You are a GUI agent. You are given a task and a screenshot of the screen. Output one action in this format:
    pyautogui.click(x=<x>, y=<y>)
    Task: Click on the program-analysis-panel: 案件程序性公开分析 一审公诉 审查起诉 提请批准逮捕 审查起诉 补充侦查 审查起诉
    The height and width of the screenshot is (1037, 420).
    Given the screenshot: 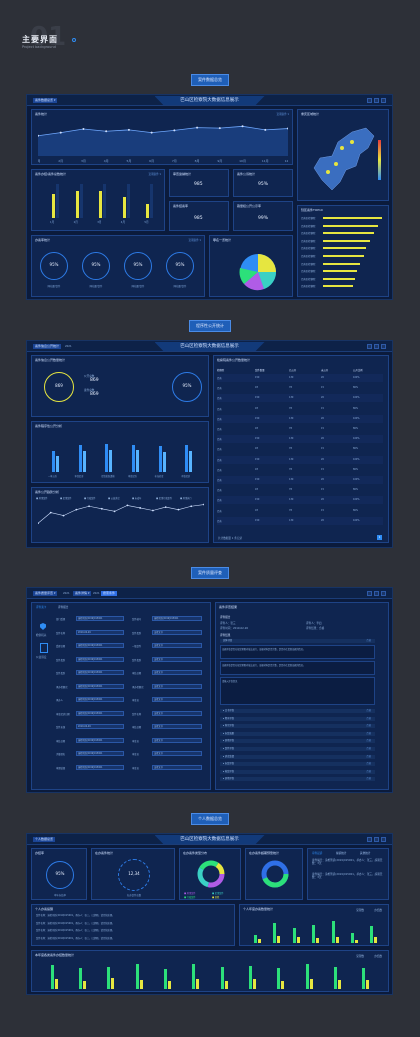 What is the action you would take?
    pyautogui.click(x=120, y=452)
    